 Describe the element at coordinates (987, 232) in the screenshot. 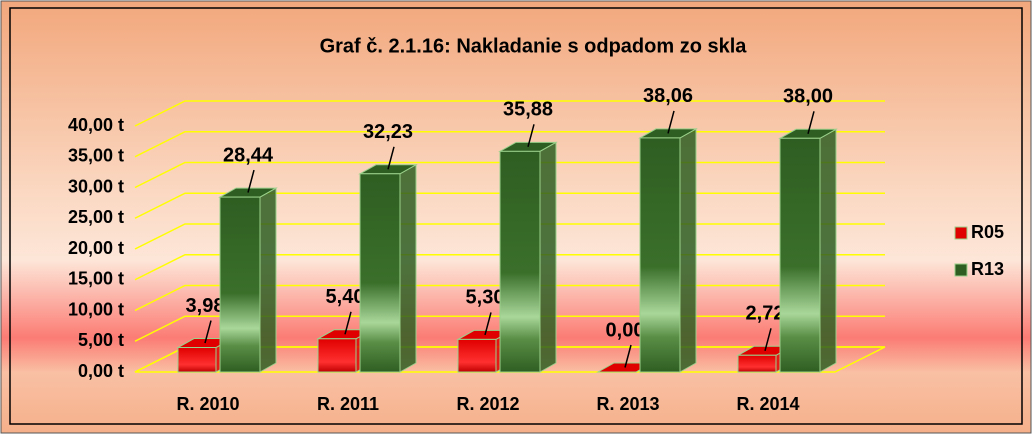

I see `legend-label: R05` at that location.